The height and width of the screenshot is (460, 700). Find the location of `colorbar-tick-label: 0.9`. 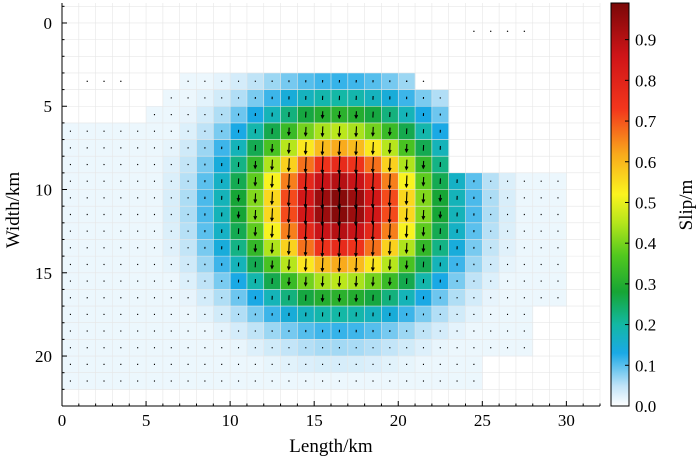

colorbar-tick-label: 0.9 is located at coordinates (645, 40).